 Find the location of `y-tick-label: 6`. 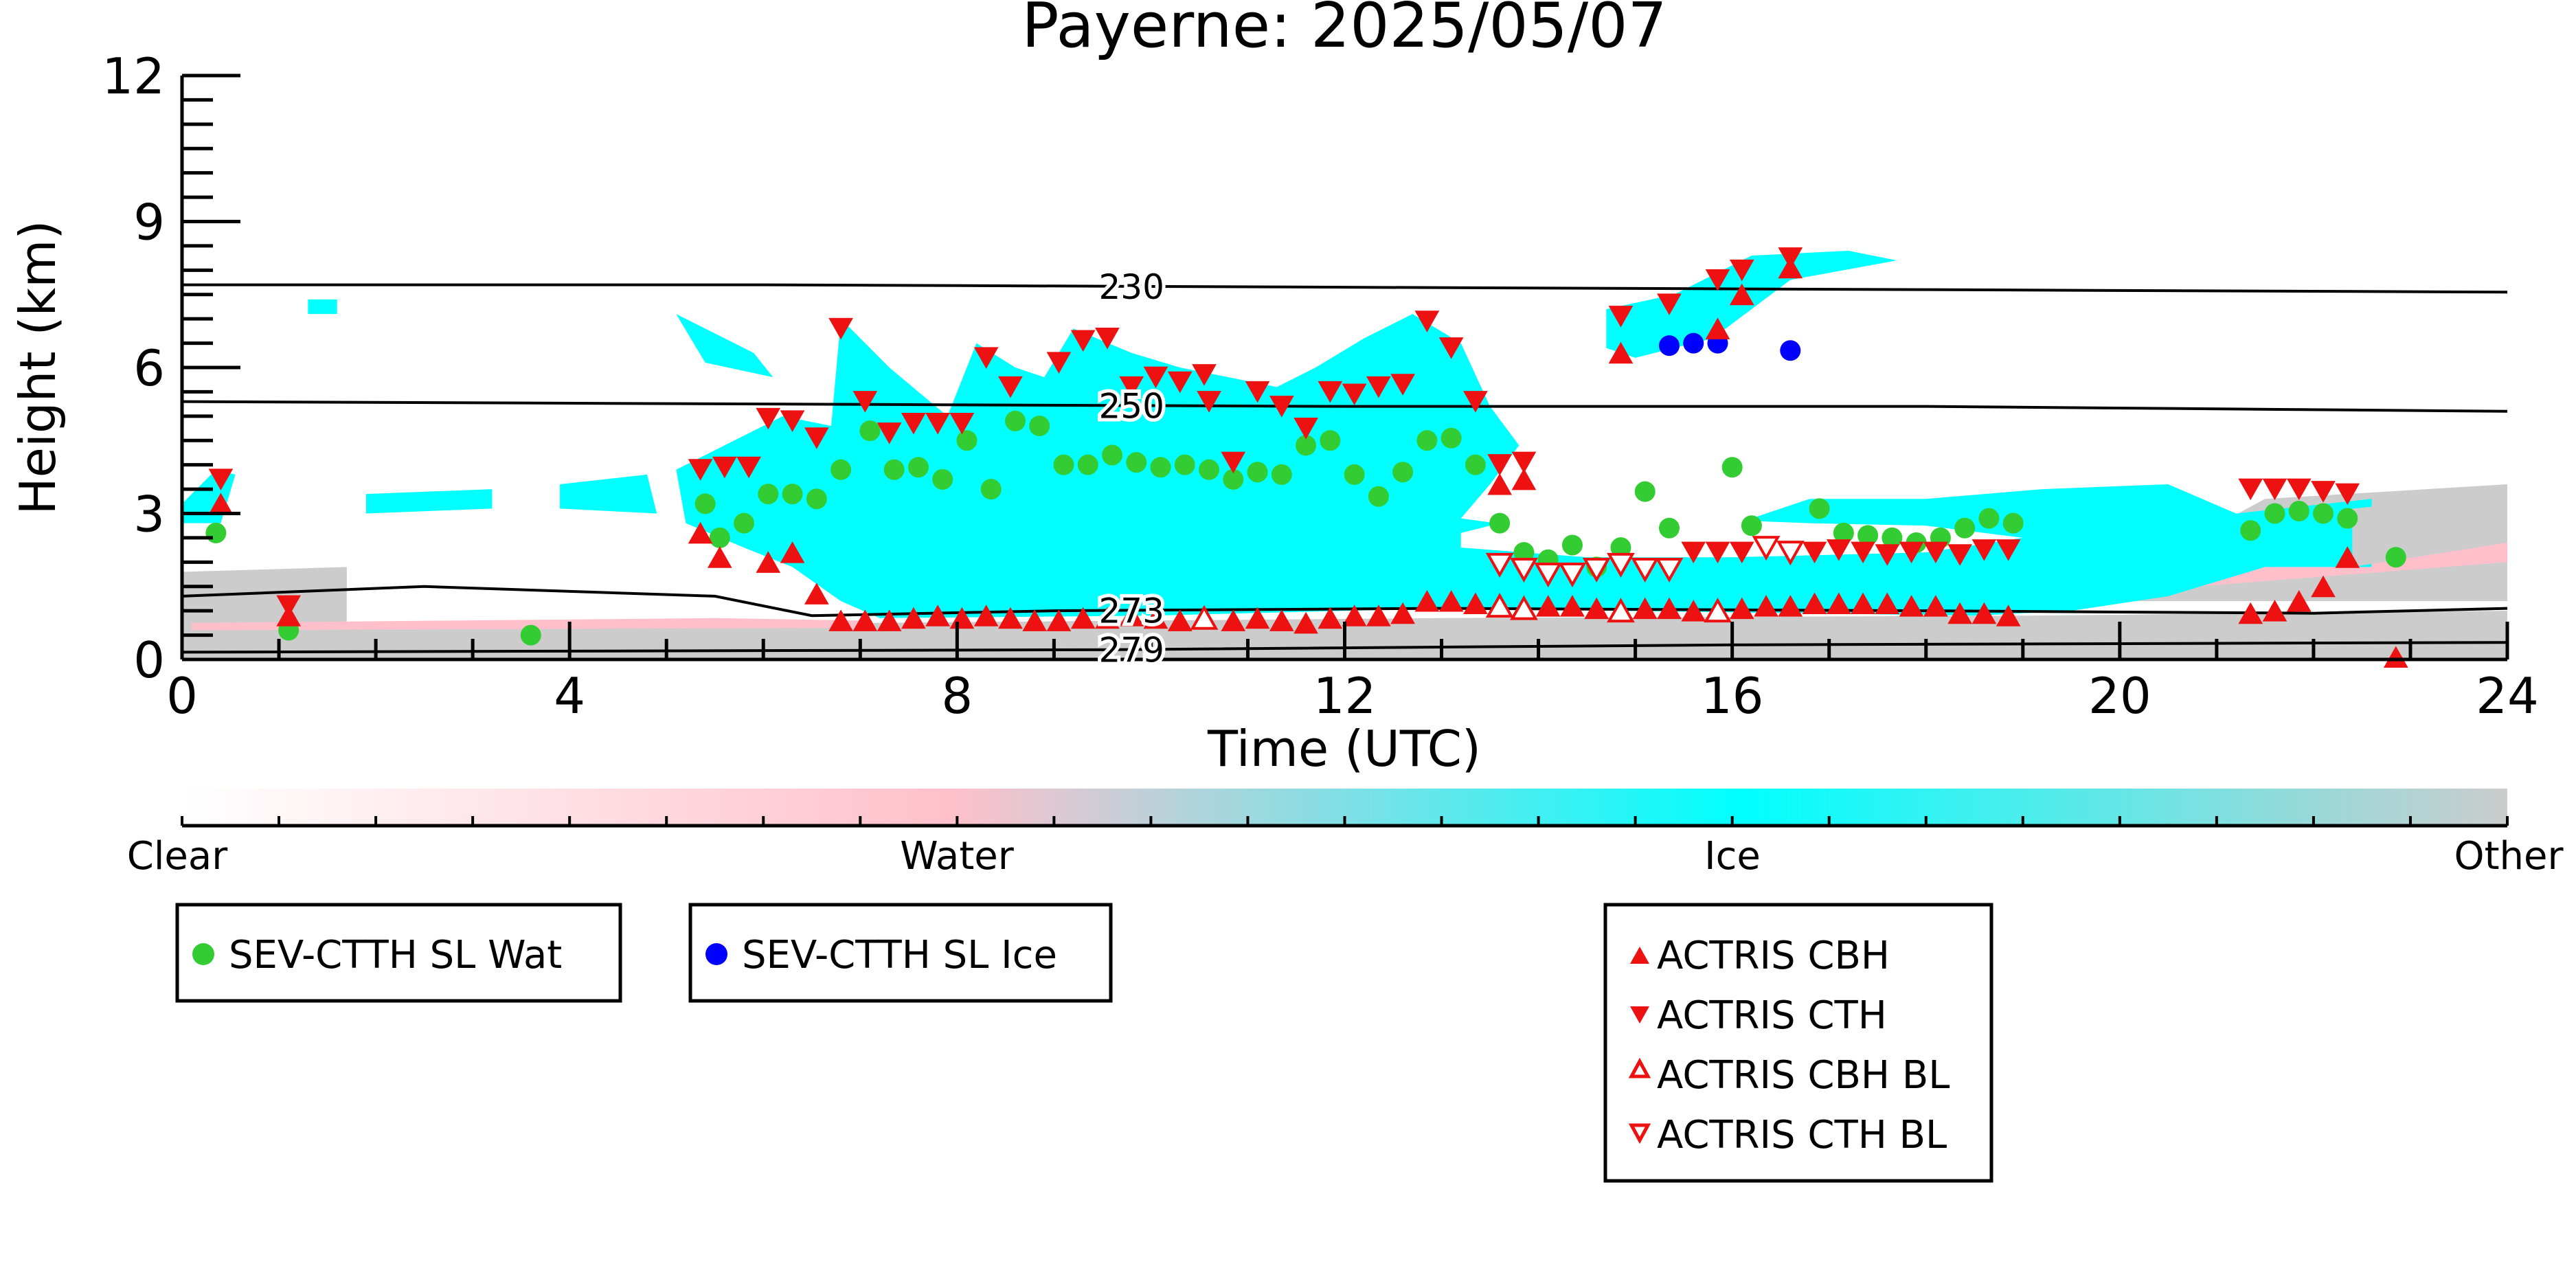

y-tick-label: 6 is located at coordinates (149, 368).